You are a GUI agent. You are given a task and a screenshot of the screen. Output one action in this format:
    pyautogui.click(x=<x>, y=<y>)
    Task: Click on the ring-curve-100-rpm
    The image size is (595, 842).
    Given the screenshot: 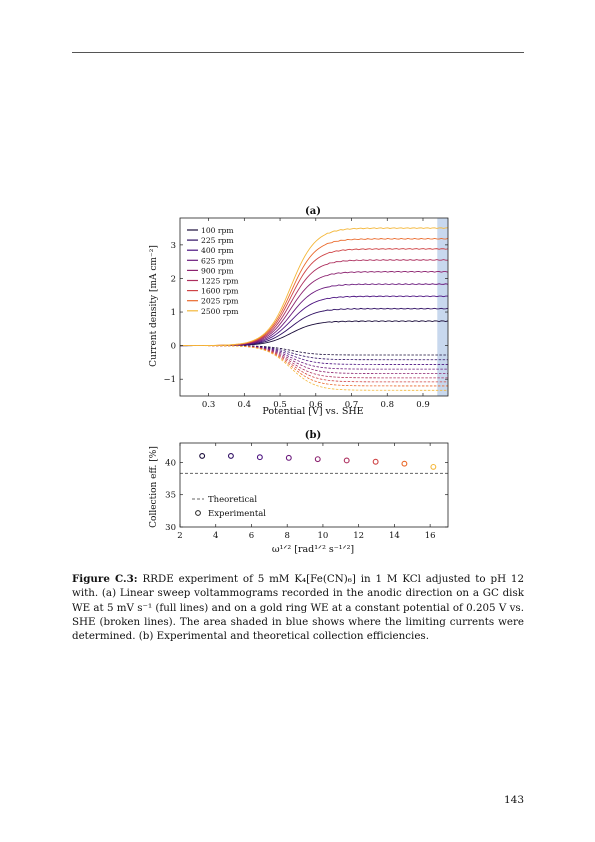 What is the action you would take?
    pyautogui.click(x=314, y=350)
    